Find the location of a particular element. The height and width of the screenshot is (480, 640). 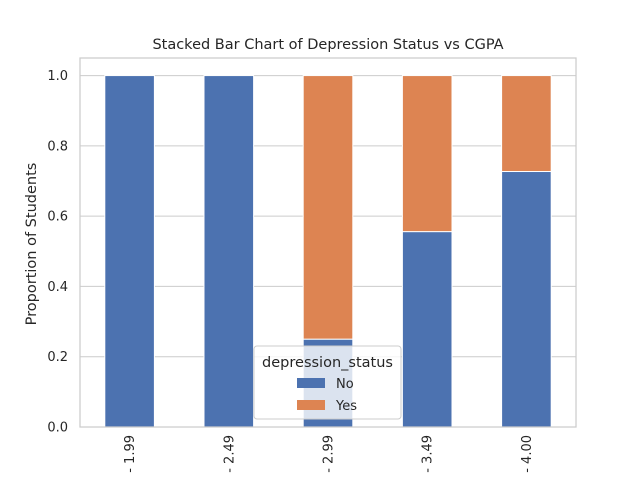

y-tick-labels: 0.0 0.2 0.4 0.6 0.8 1.0 is located at coordinates (57, 252).